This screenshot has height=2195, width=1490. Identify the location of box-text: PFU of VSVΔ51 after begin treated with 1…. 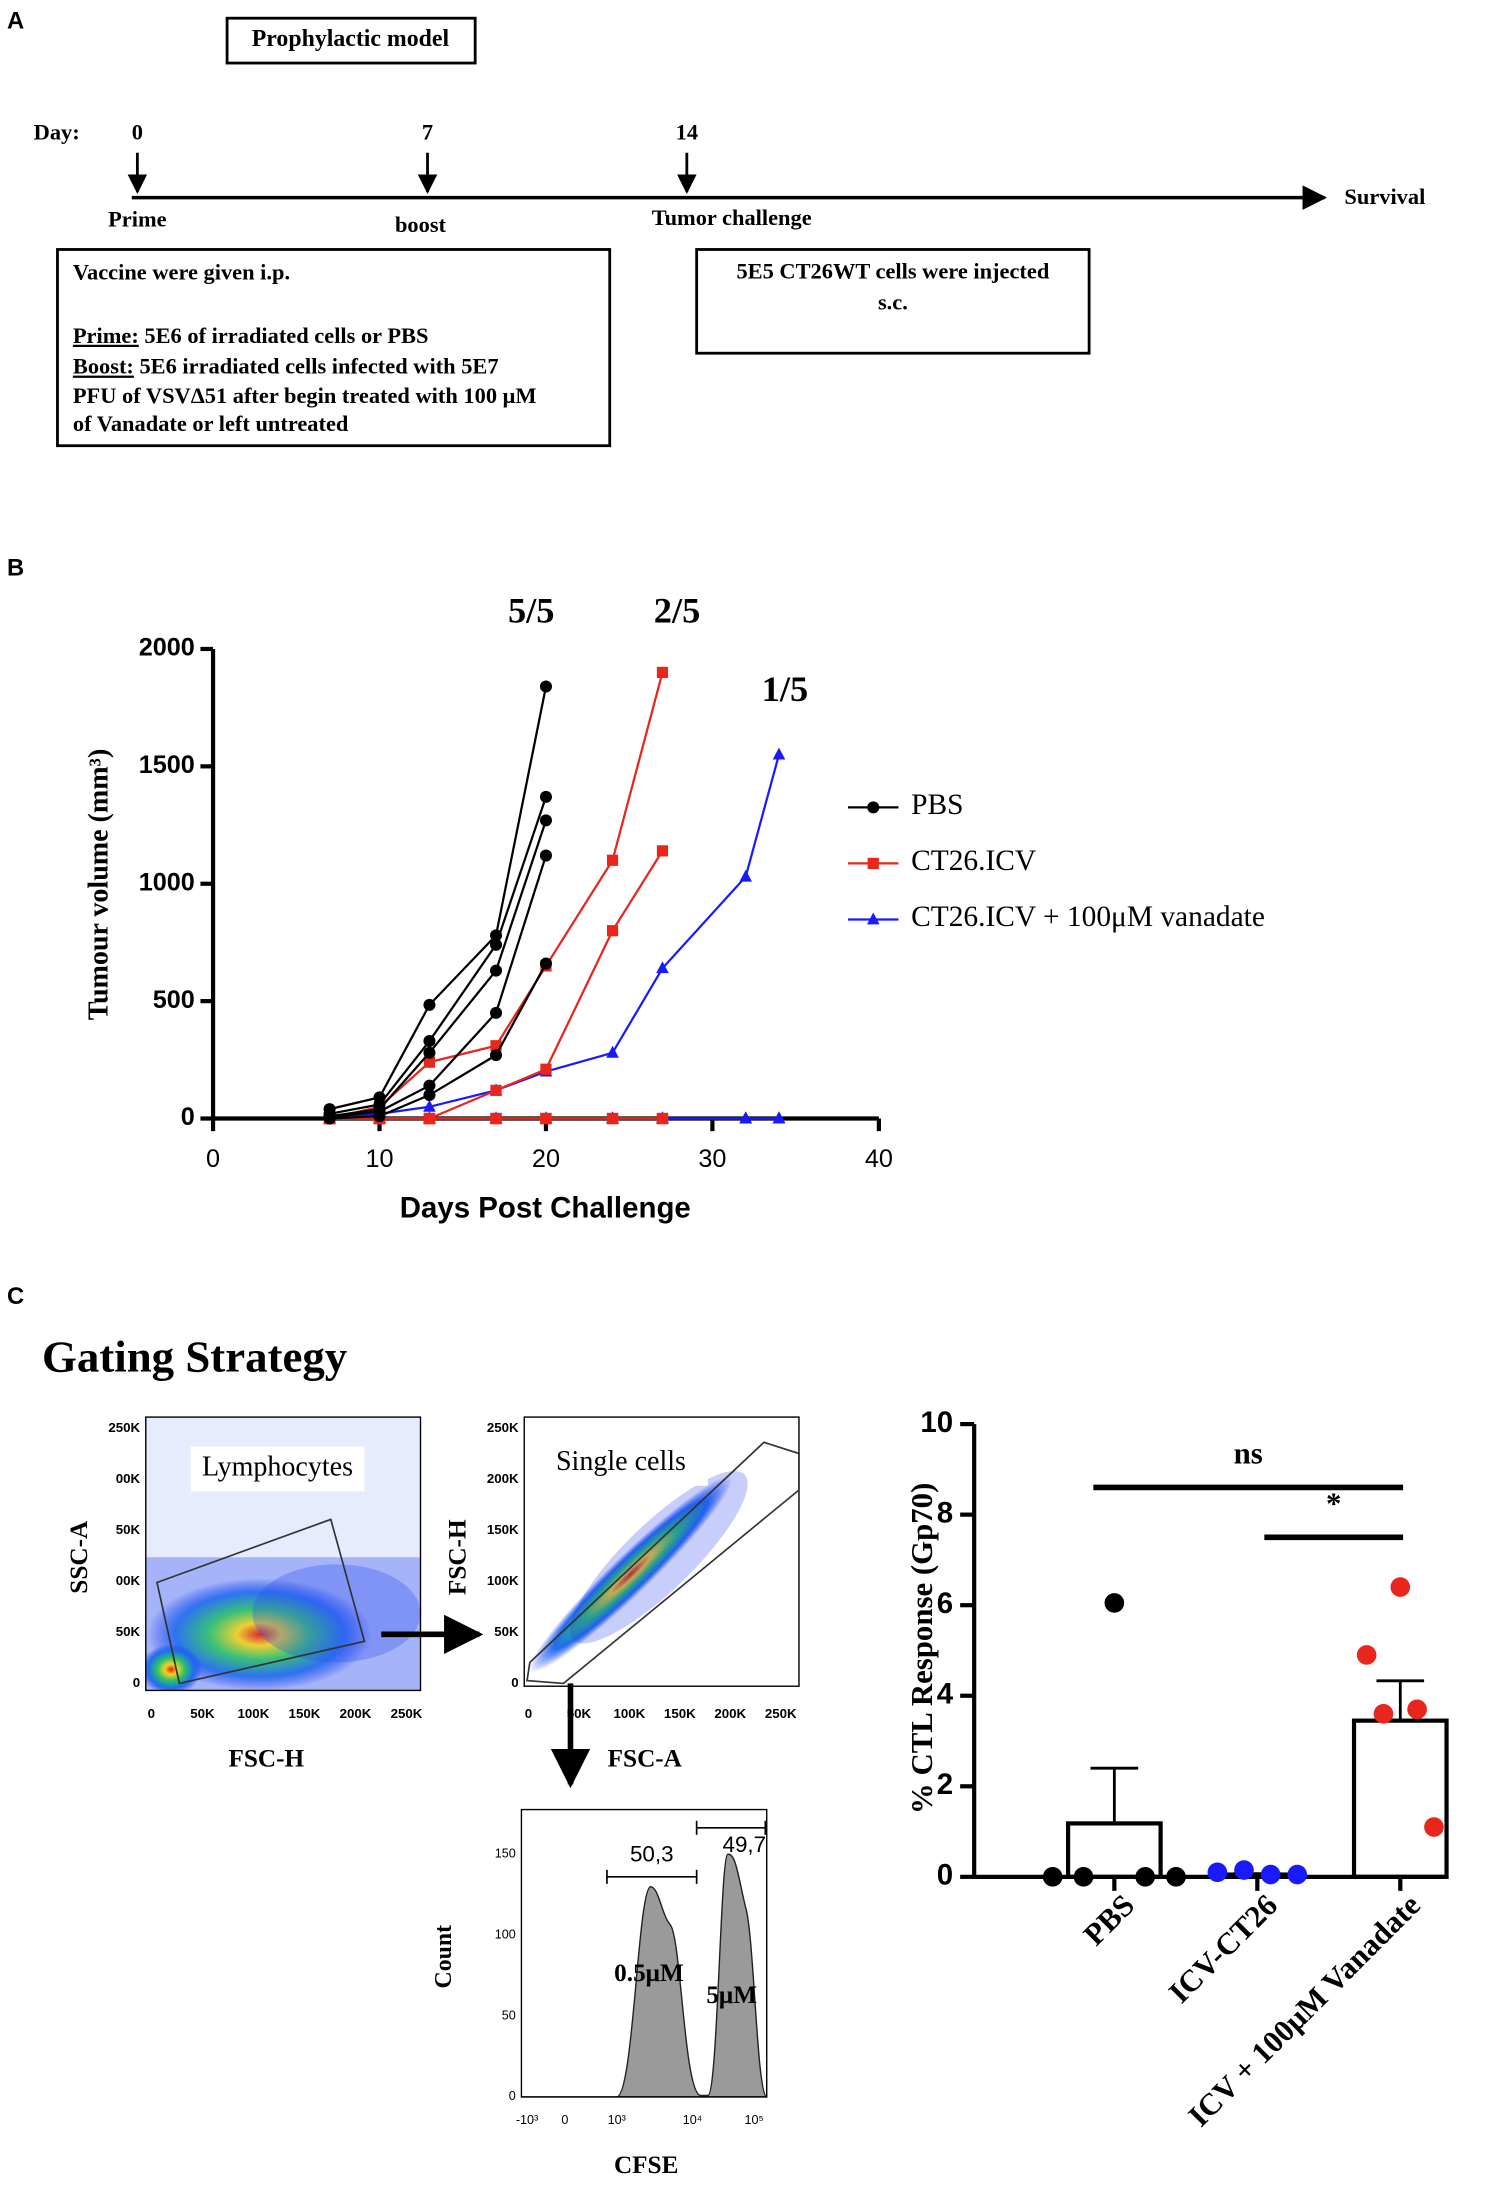
(305, 395).